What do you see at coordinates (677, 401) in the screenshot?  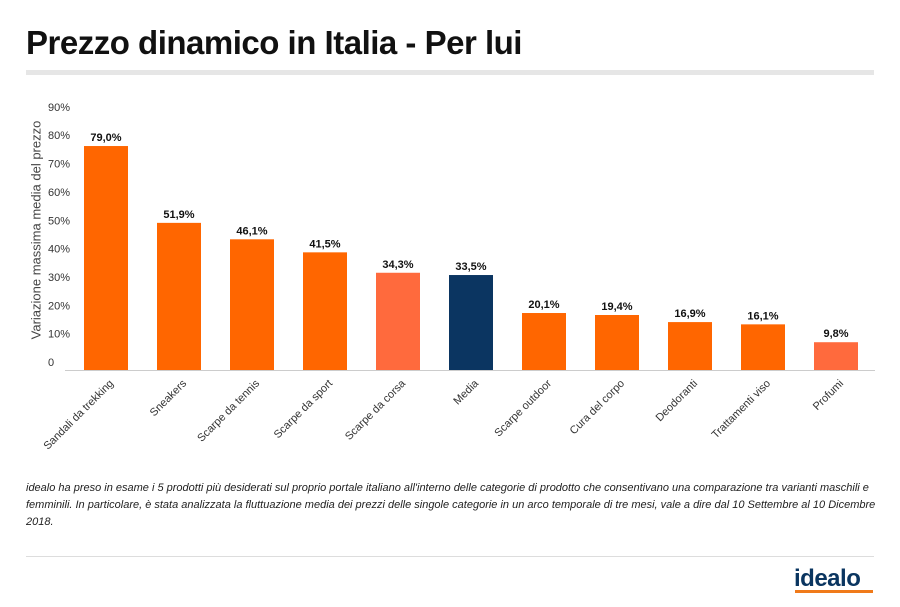 I see `x-tick-label: Deodoranti` at bounding box center [677, 401].